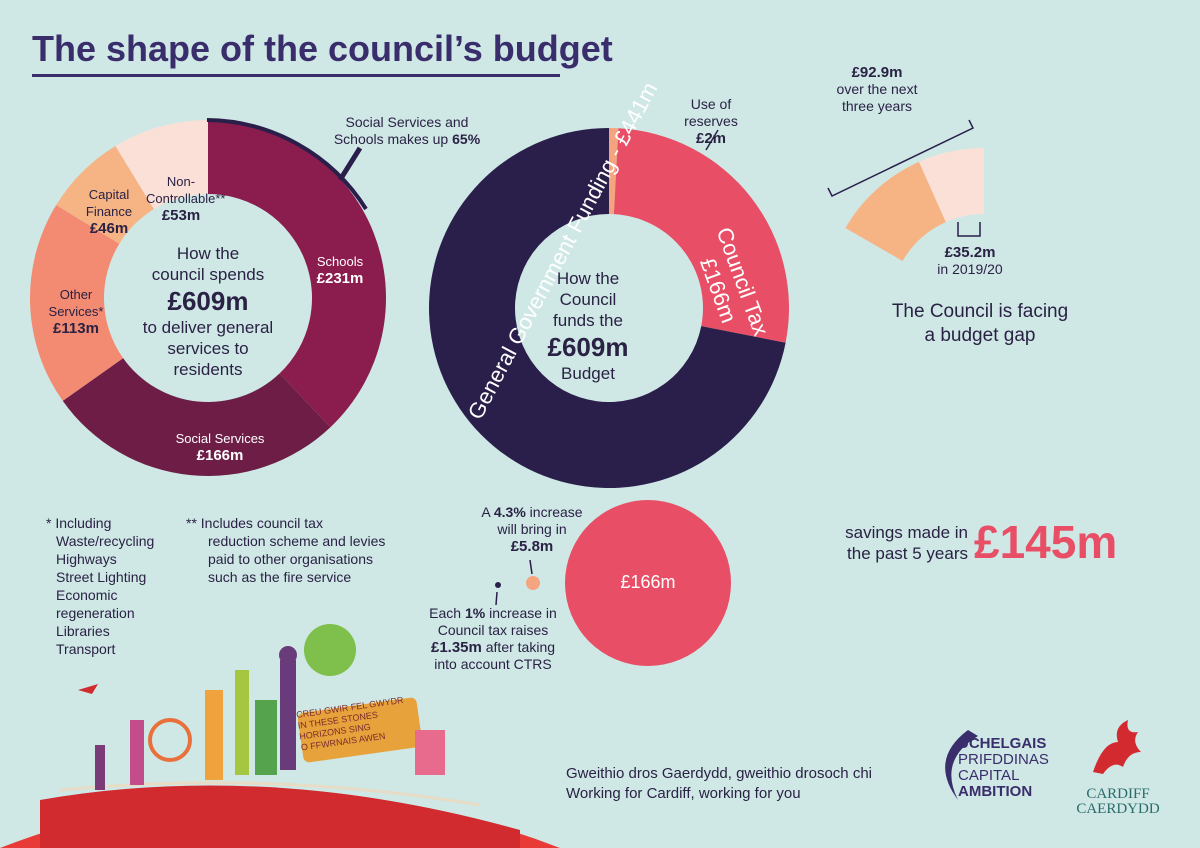  I want to click on label-noncontrollable: Non- Controllable** £53m, so click(186, 198).